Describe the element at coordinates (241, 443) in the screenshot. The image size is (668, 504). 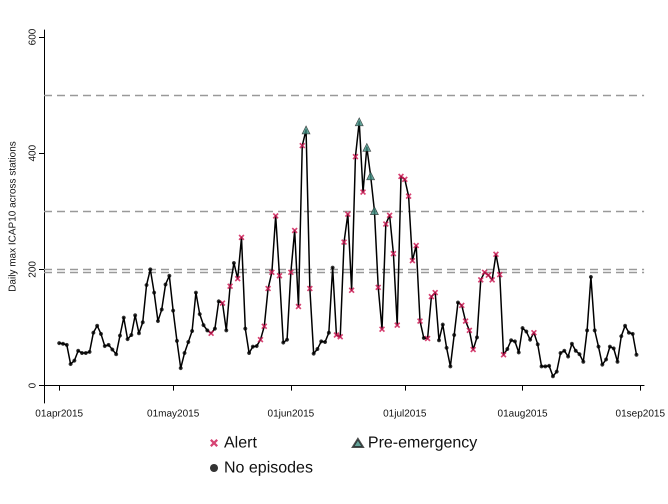
I see `legend-label: Alert` at that location.